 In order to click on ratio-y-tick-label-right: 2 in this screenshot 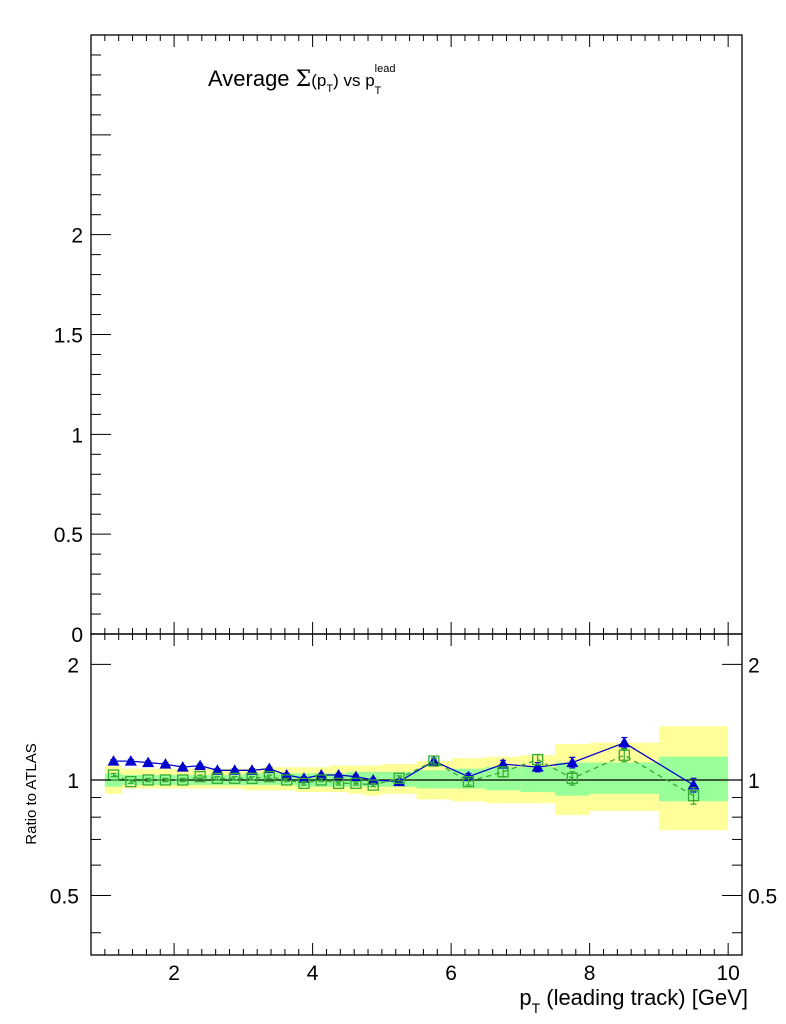, I will do `click(754, 665)`.